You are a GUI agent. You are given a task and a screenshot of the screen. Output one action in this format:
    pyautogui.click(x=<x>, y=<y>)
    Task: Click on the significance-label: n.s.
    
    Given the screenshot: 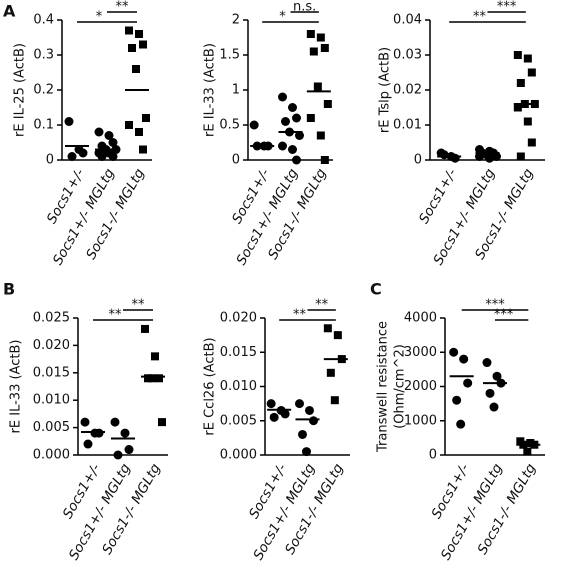 What is the action you would take?
    pyautogui.click(x=304, y=7)
    